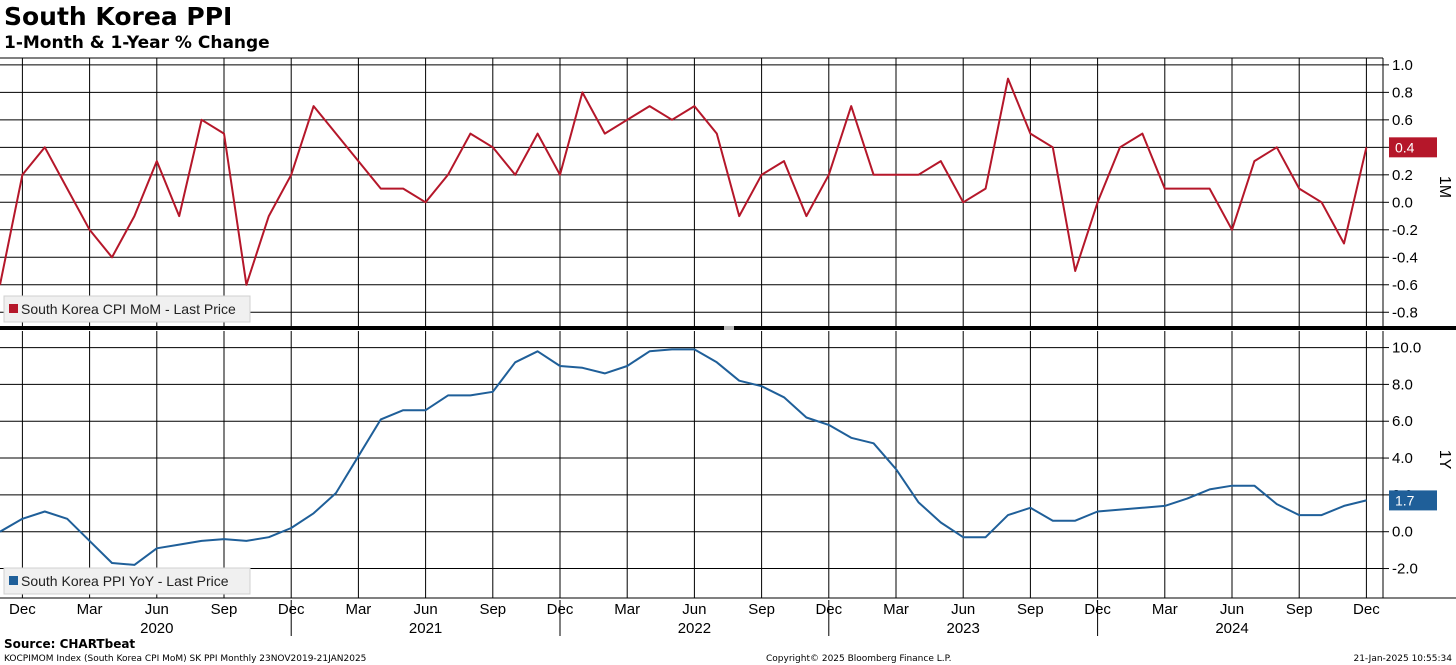  Describe the element at coordinates (1406, 348) in the screenshot. I see `y-tick-label: 10.0` at that location.